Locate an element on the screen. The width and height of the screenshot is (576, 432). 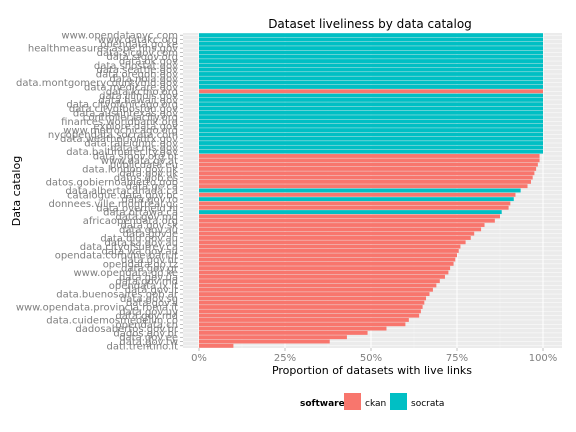
x-tick-label: 50% is located at coordinates (371, 358).